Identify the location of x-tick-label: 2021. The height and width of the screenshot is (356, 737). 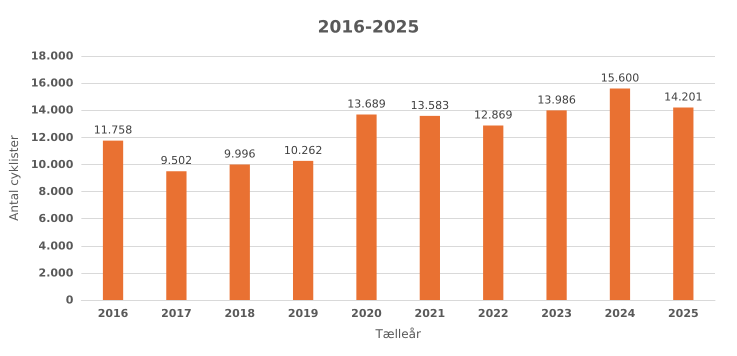
(430, 313).